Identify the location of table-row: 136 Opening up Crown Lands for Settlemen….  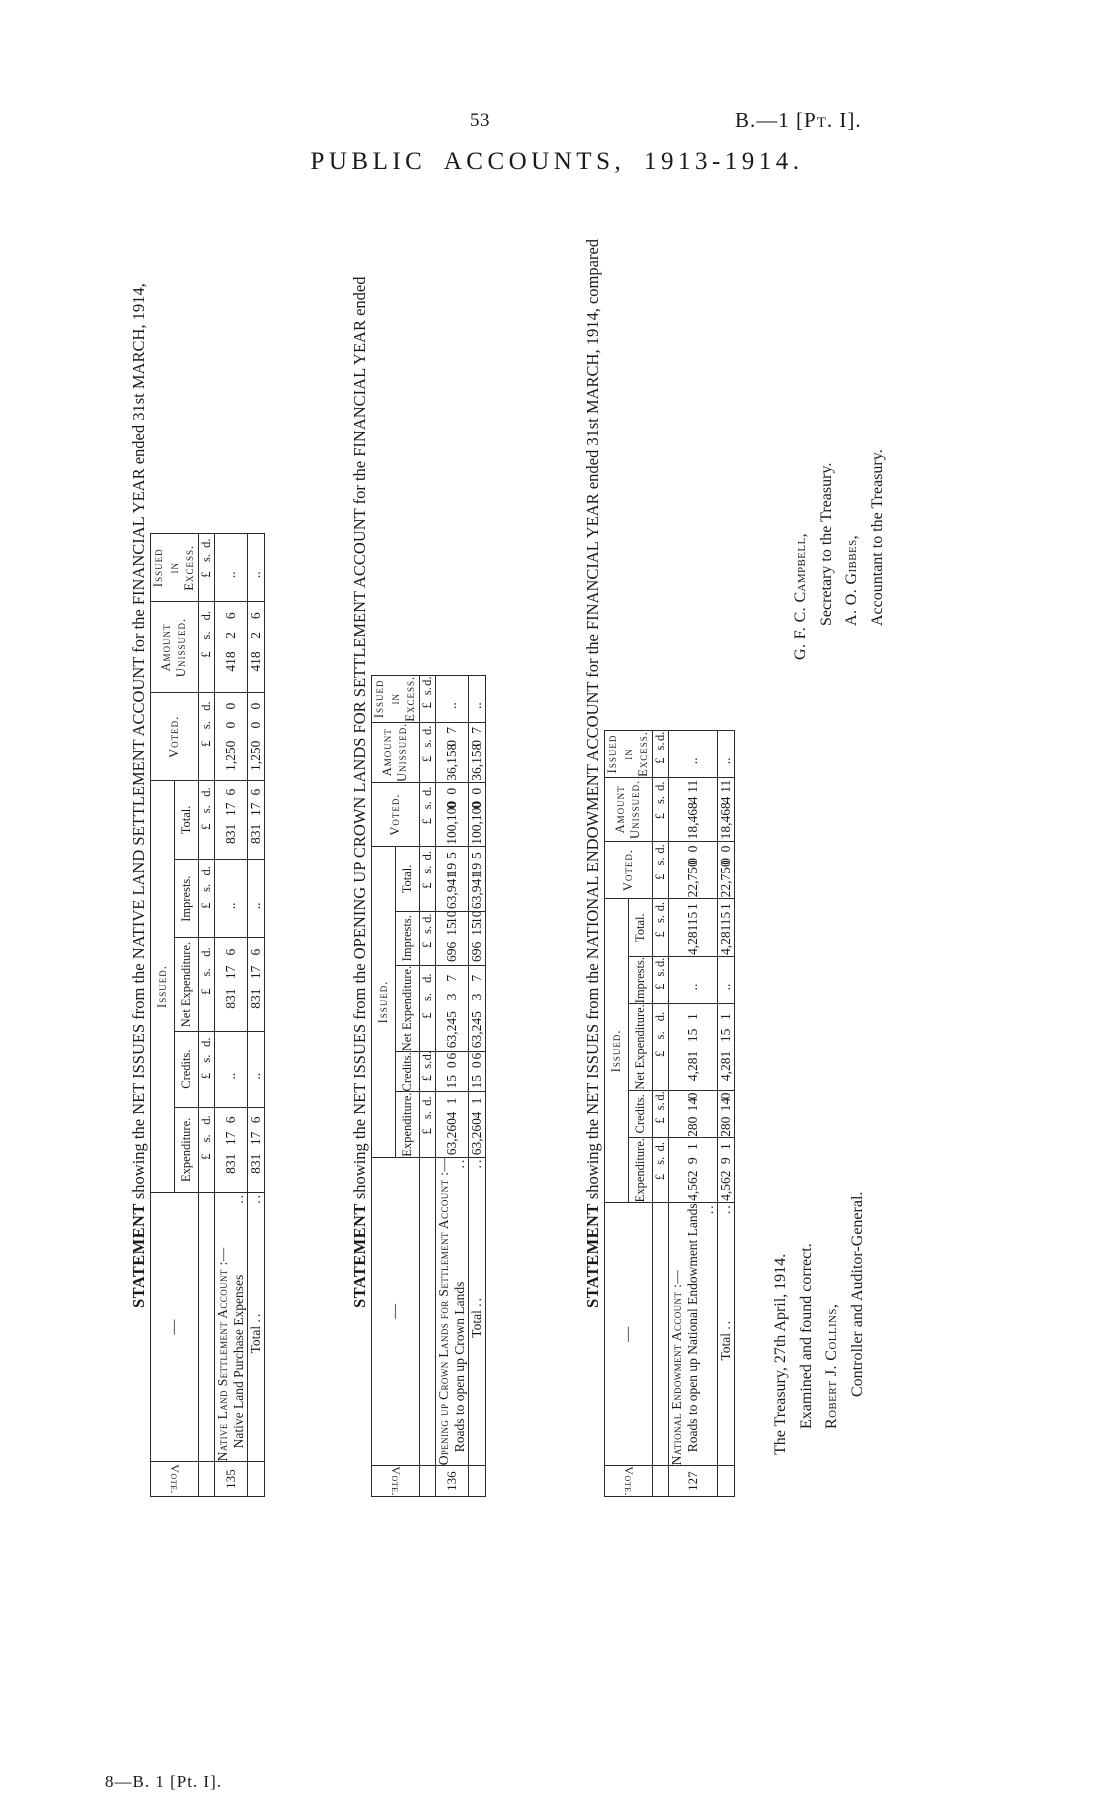
(452, 1086).